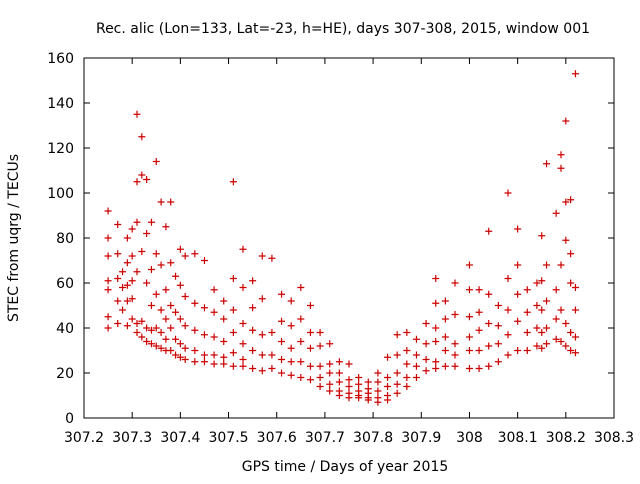 Image resolution: width=640 pixels, height=484 pixels. Describe the element at coordinates (60, 59) in the screenshot. I see `y-tick-label: 160` at that location.